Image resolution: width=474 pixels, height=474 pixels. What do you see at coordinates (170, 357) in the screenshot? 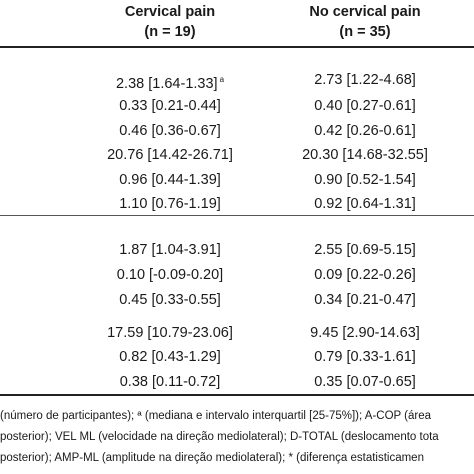
I see `cell: 0.82 [0.43-1.29]` at bounding box center [170, 357].